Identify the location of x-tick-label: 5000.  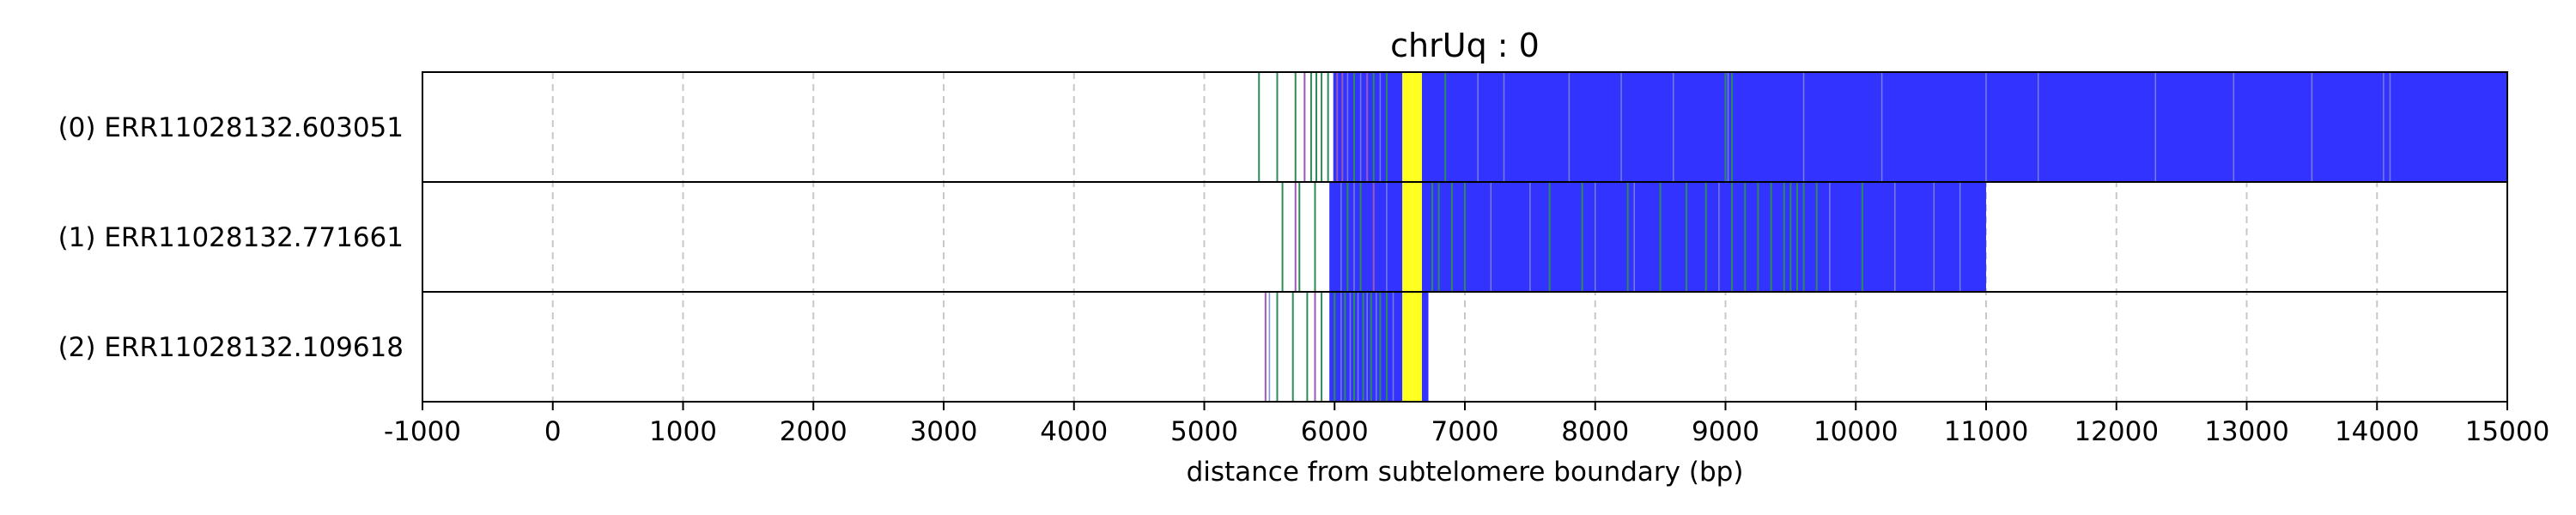
(1204, 431).